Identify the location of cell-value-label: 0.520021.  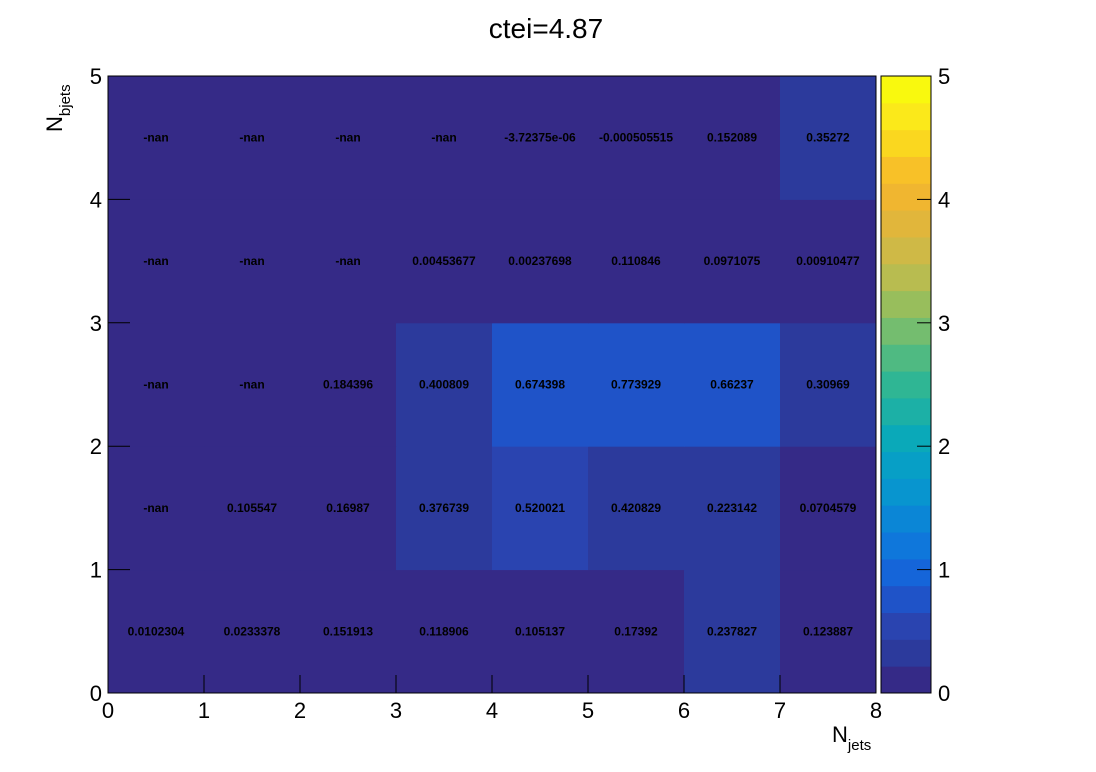
(540, 508).